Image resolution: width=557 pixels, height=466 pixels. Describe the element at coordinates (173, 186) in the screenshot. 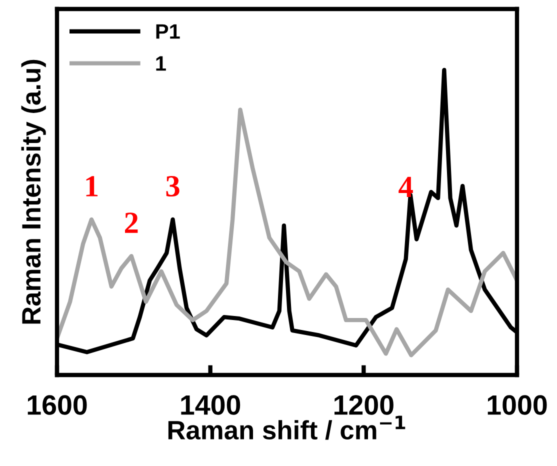

I see `annotation: 3` at that location.